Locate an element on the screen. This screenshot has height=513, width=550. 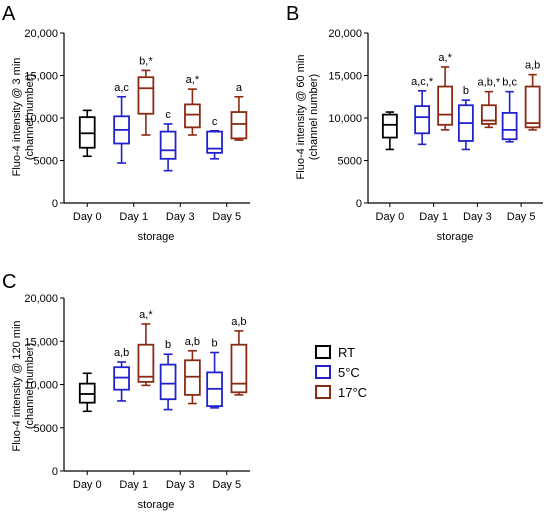
panel-label: B is located at coordinates (292, 14).